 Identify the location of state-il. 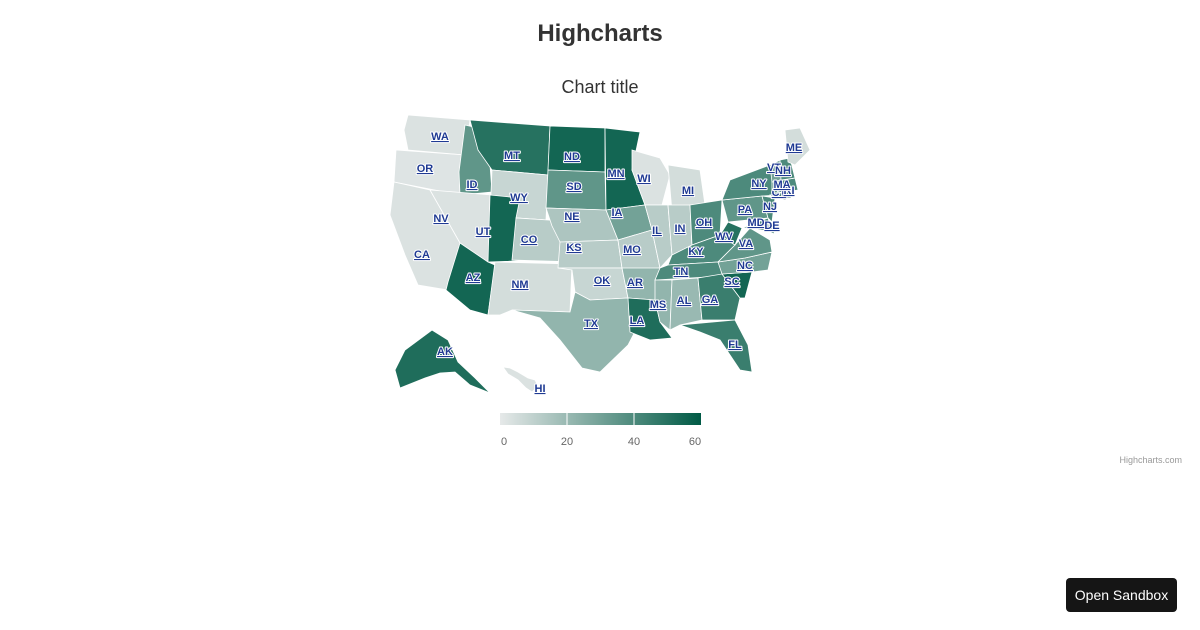
(658, 236).